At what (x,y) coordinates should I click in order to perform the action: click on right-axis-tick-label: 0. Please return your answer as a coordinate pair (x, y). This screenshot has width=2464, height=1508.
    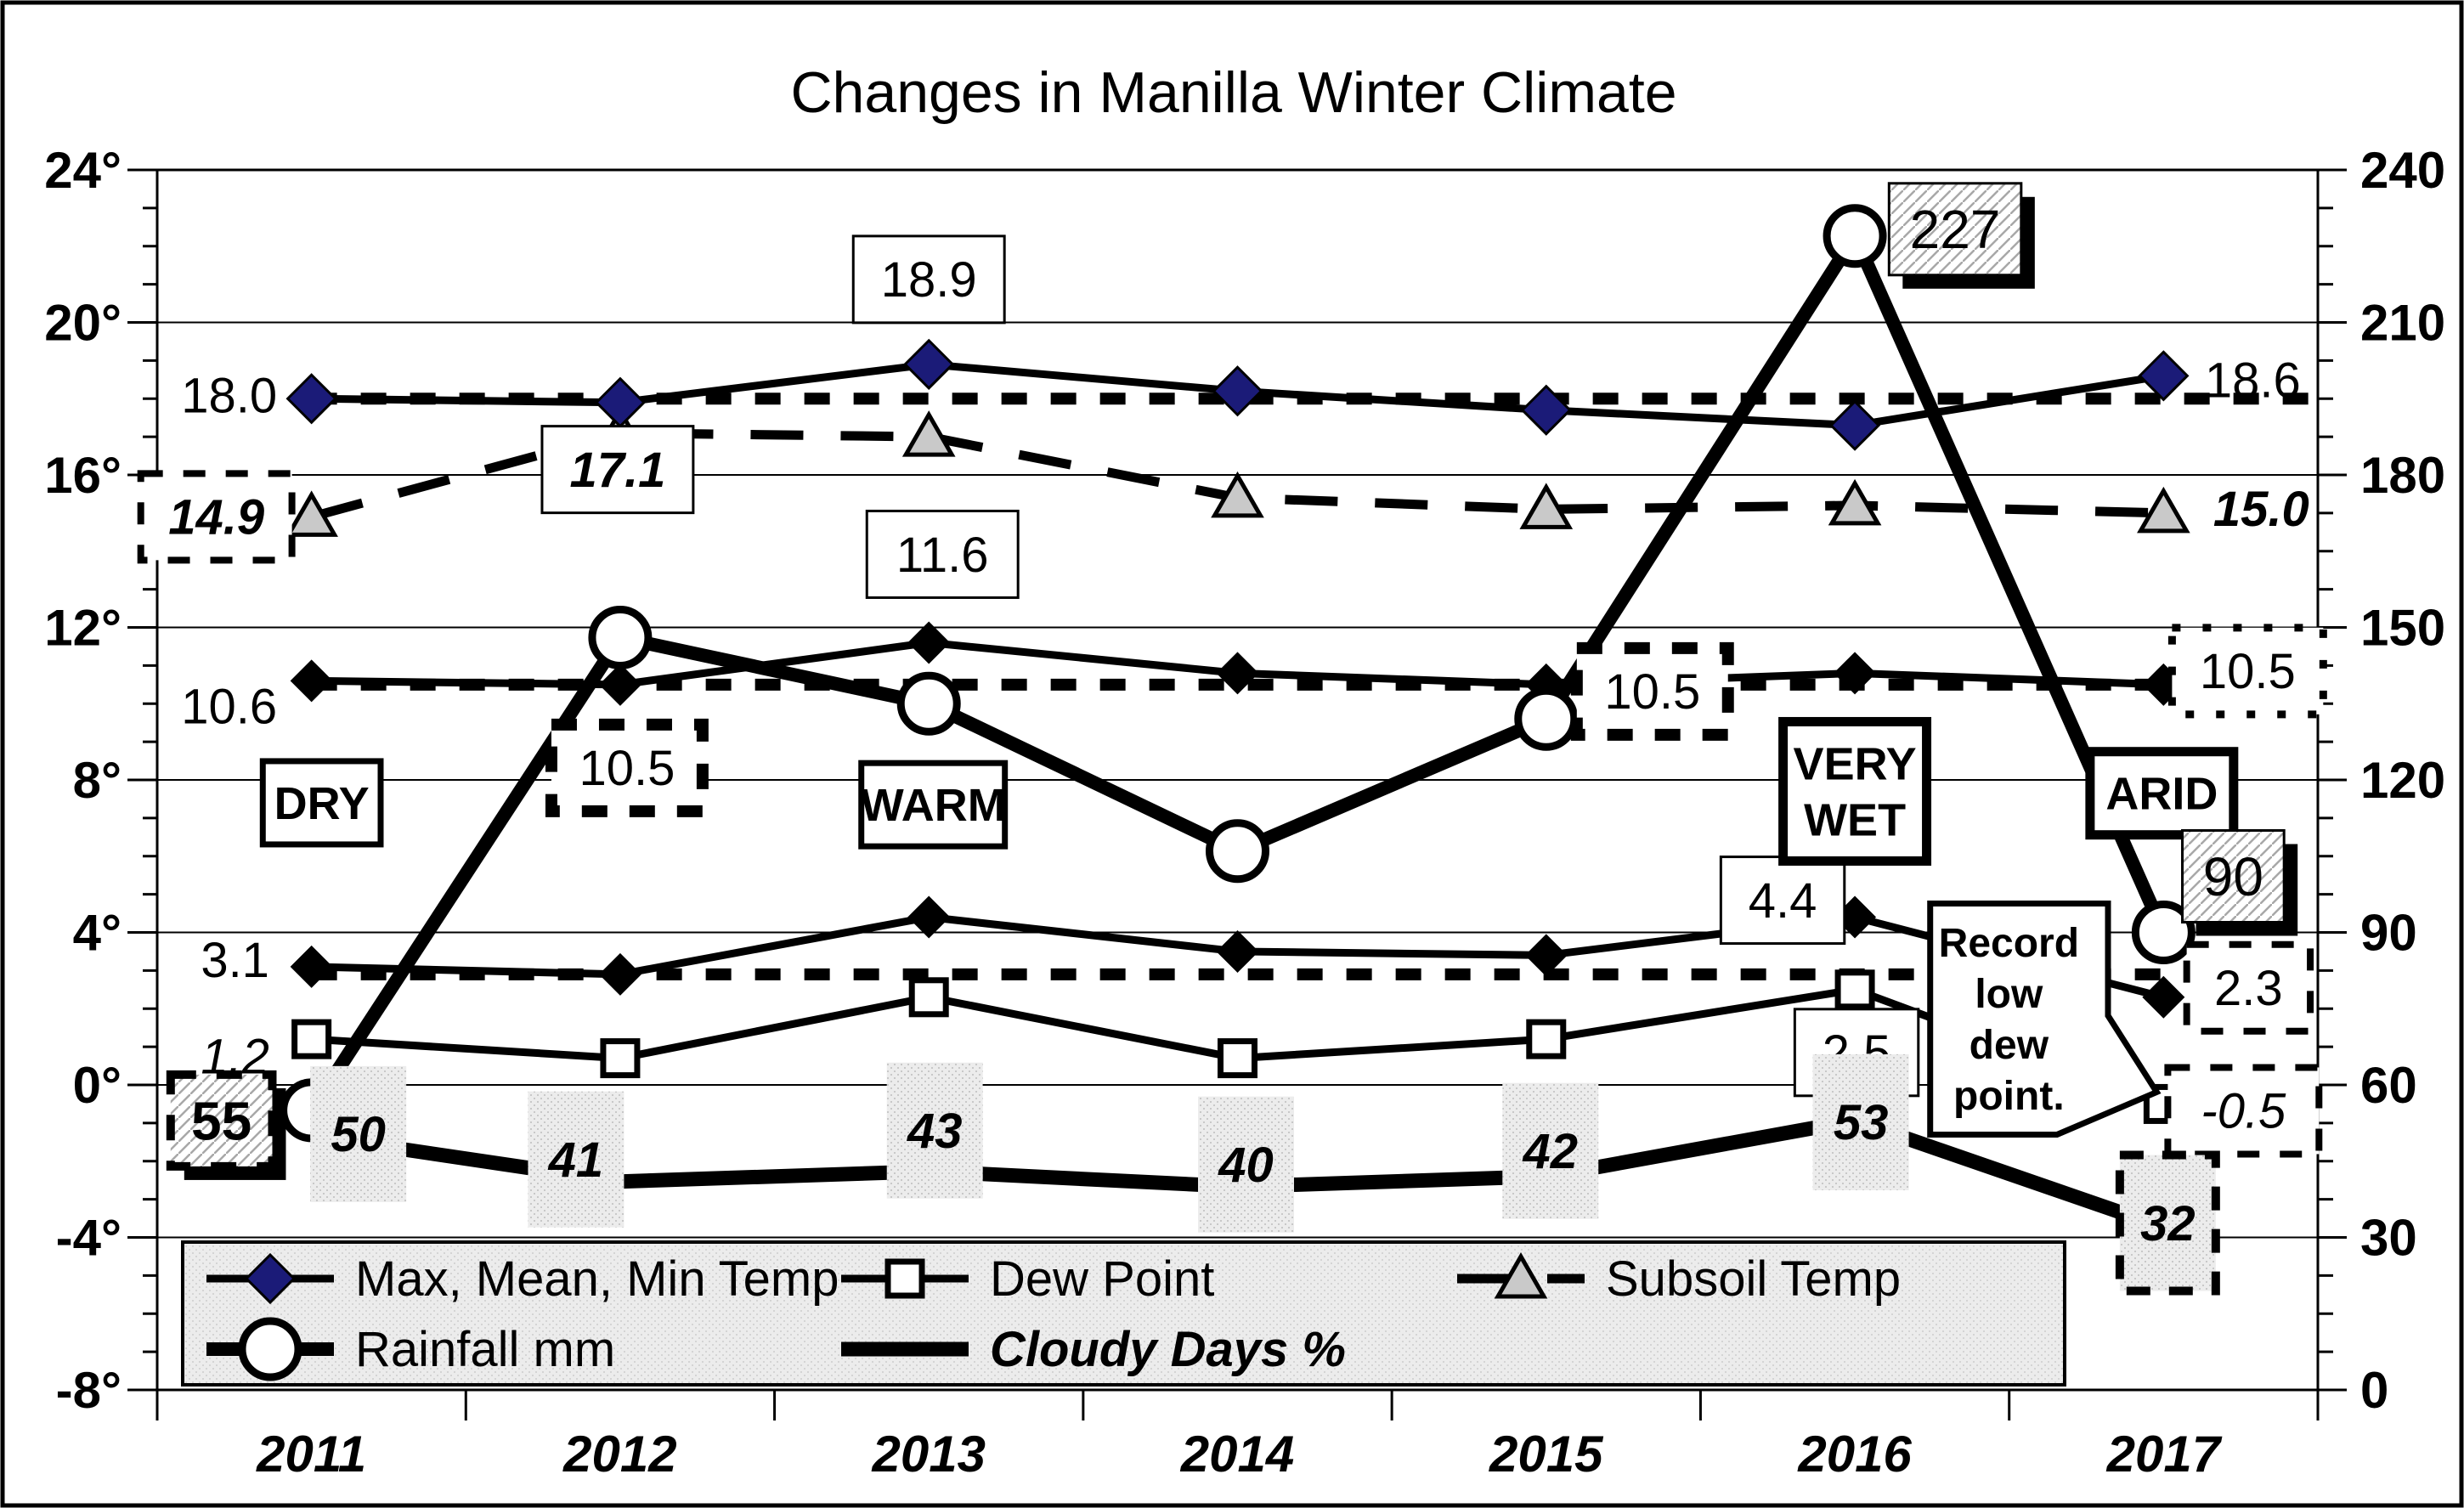
    Looking at the image, I should click on (2374, 1390).